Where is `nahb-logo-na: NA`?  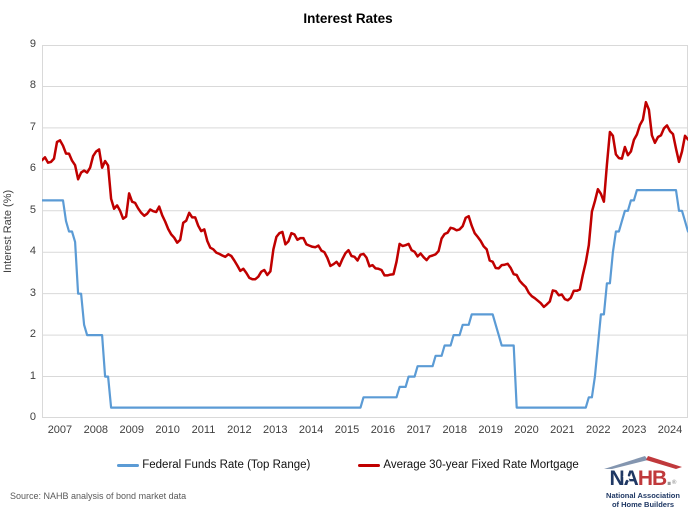
nahb-logo-na: NA is located at coordinates (624, 478).